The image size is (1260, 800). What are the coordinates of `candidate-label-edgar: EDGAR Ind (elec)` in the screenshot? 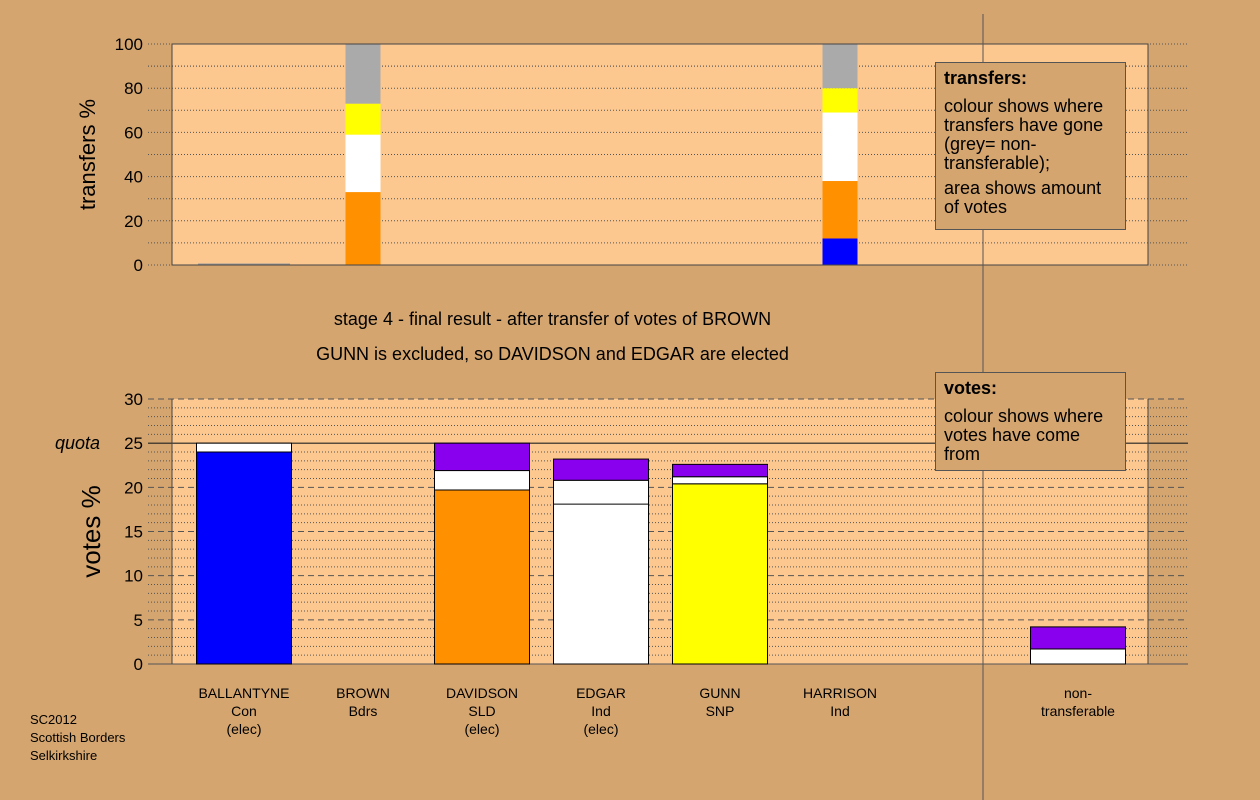 It's located at (601, 711).